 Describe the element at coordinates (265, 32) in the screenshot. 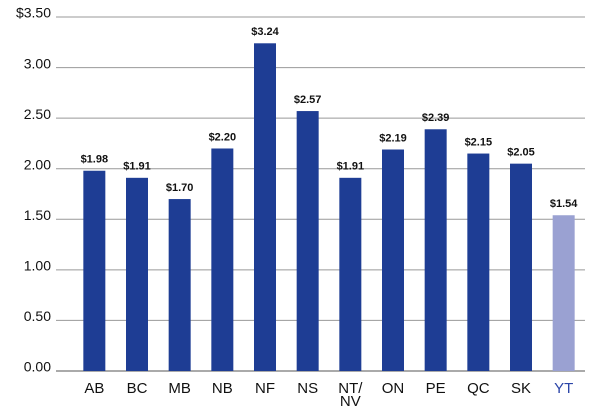

I see `value-label: $3.24` at that location.